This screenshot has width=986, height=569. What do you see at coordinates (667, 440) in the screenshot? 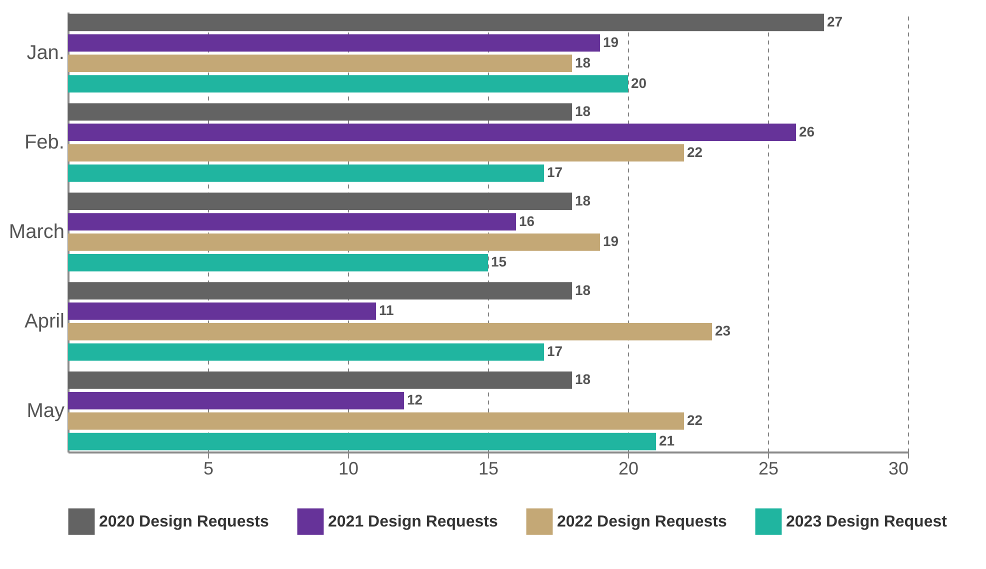
I see `data-label: 21` at bounding box center [667, 440].